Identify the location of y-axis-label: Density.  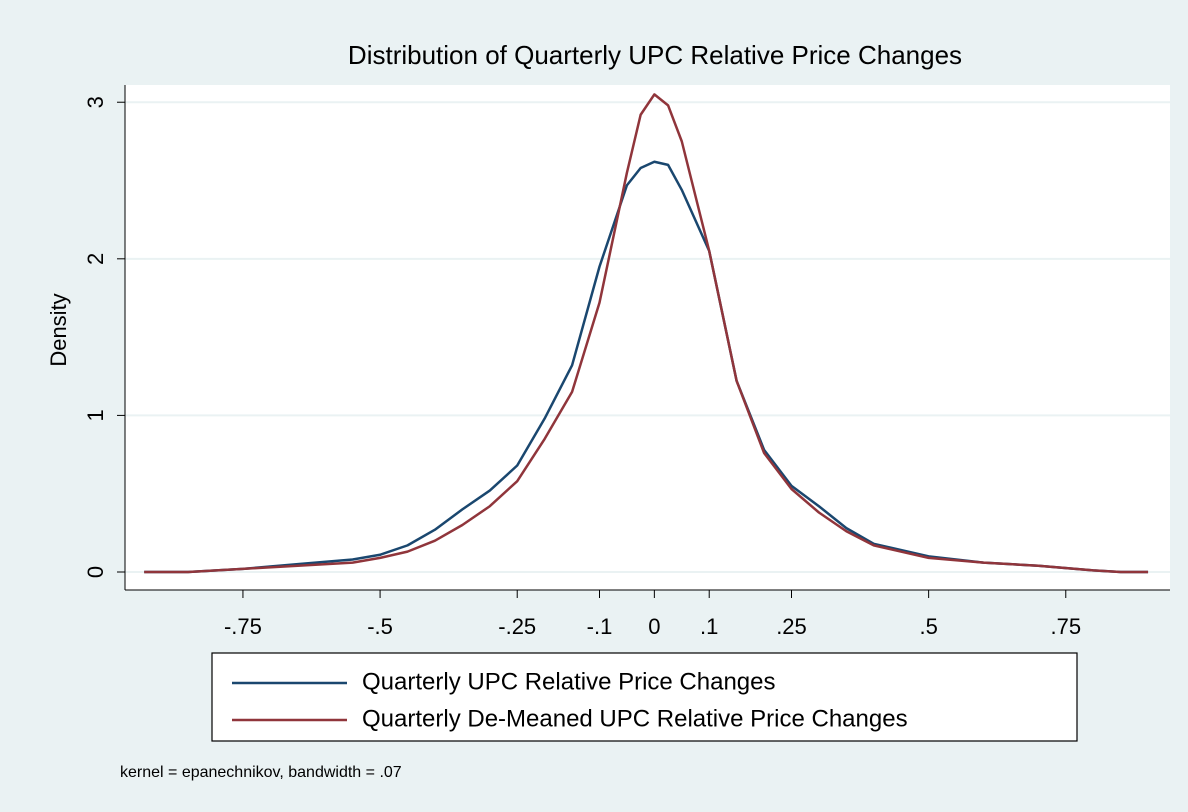
(58, 329).